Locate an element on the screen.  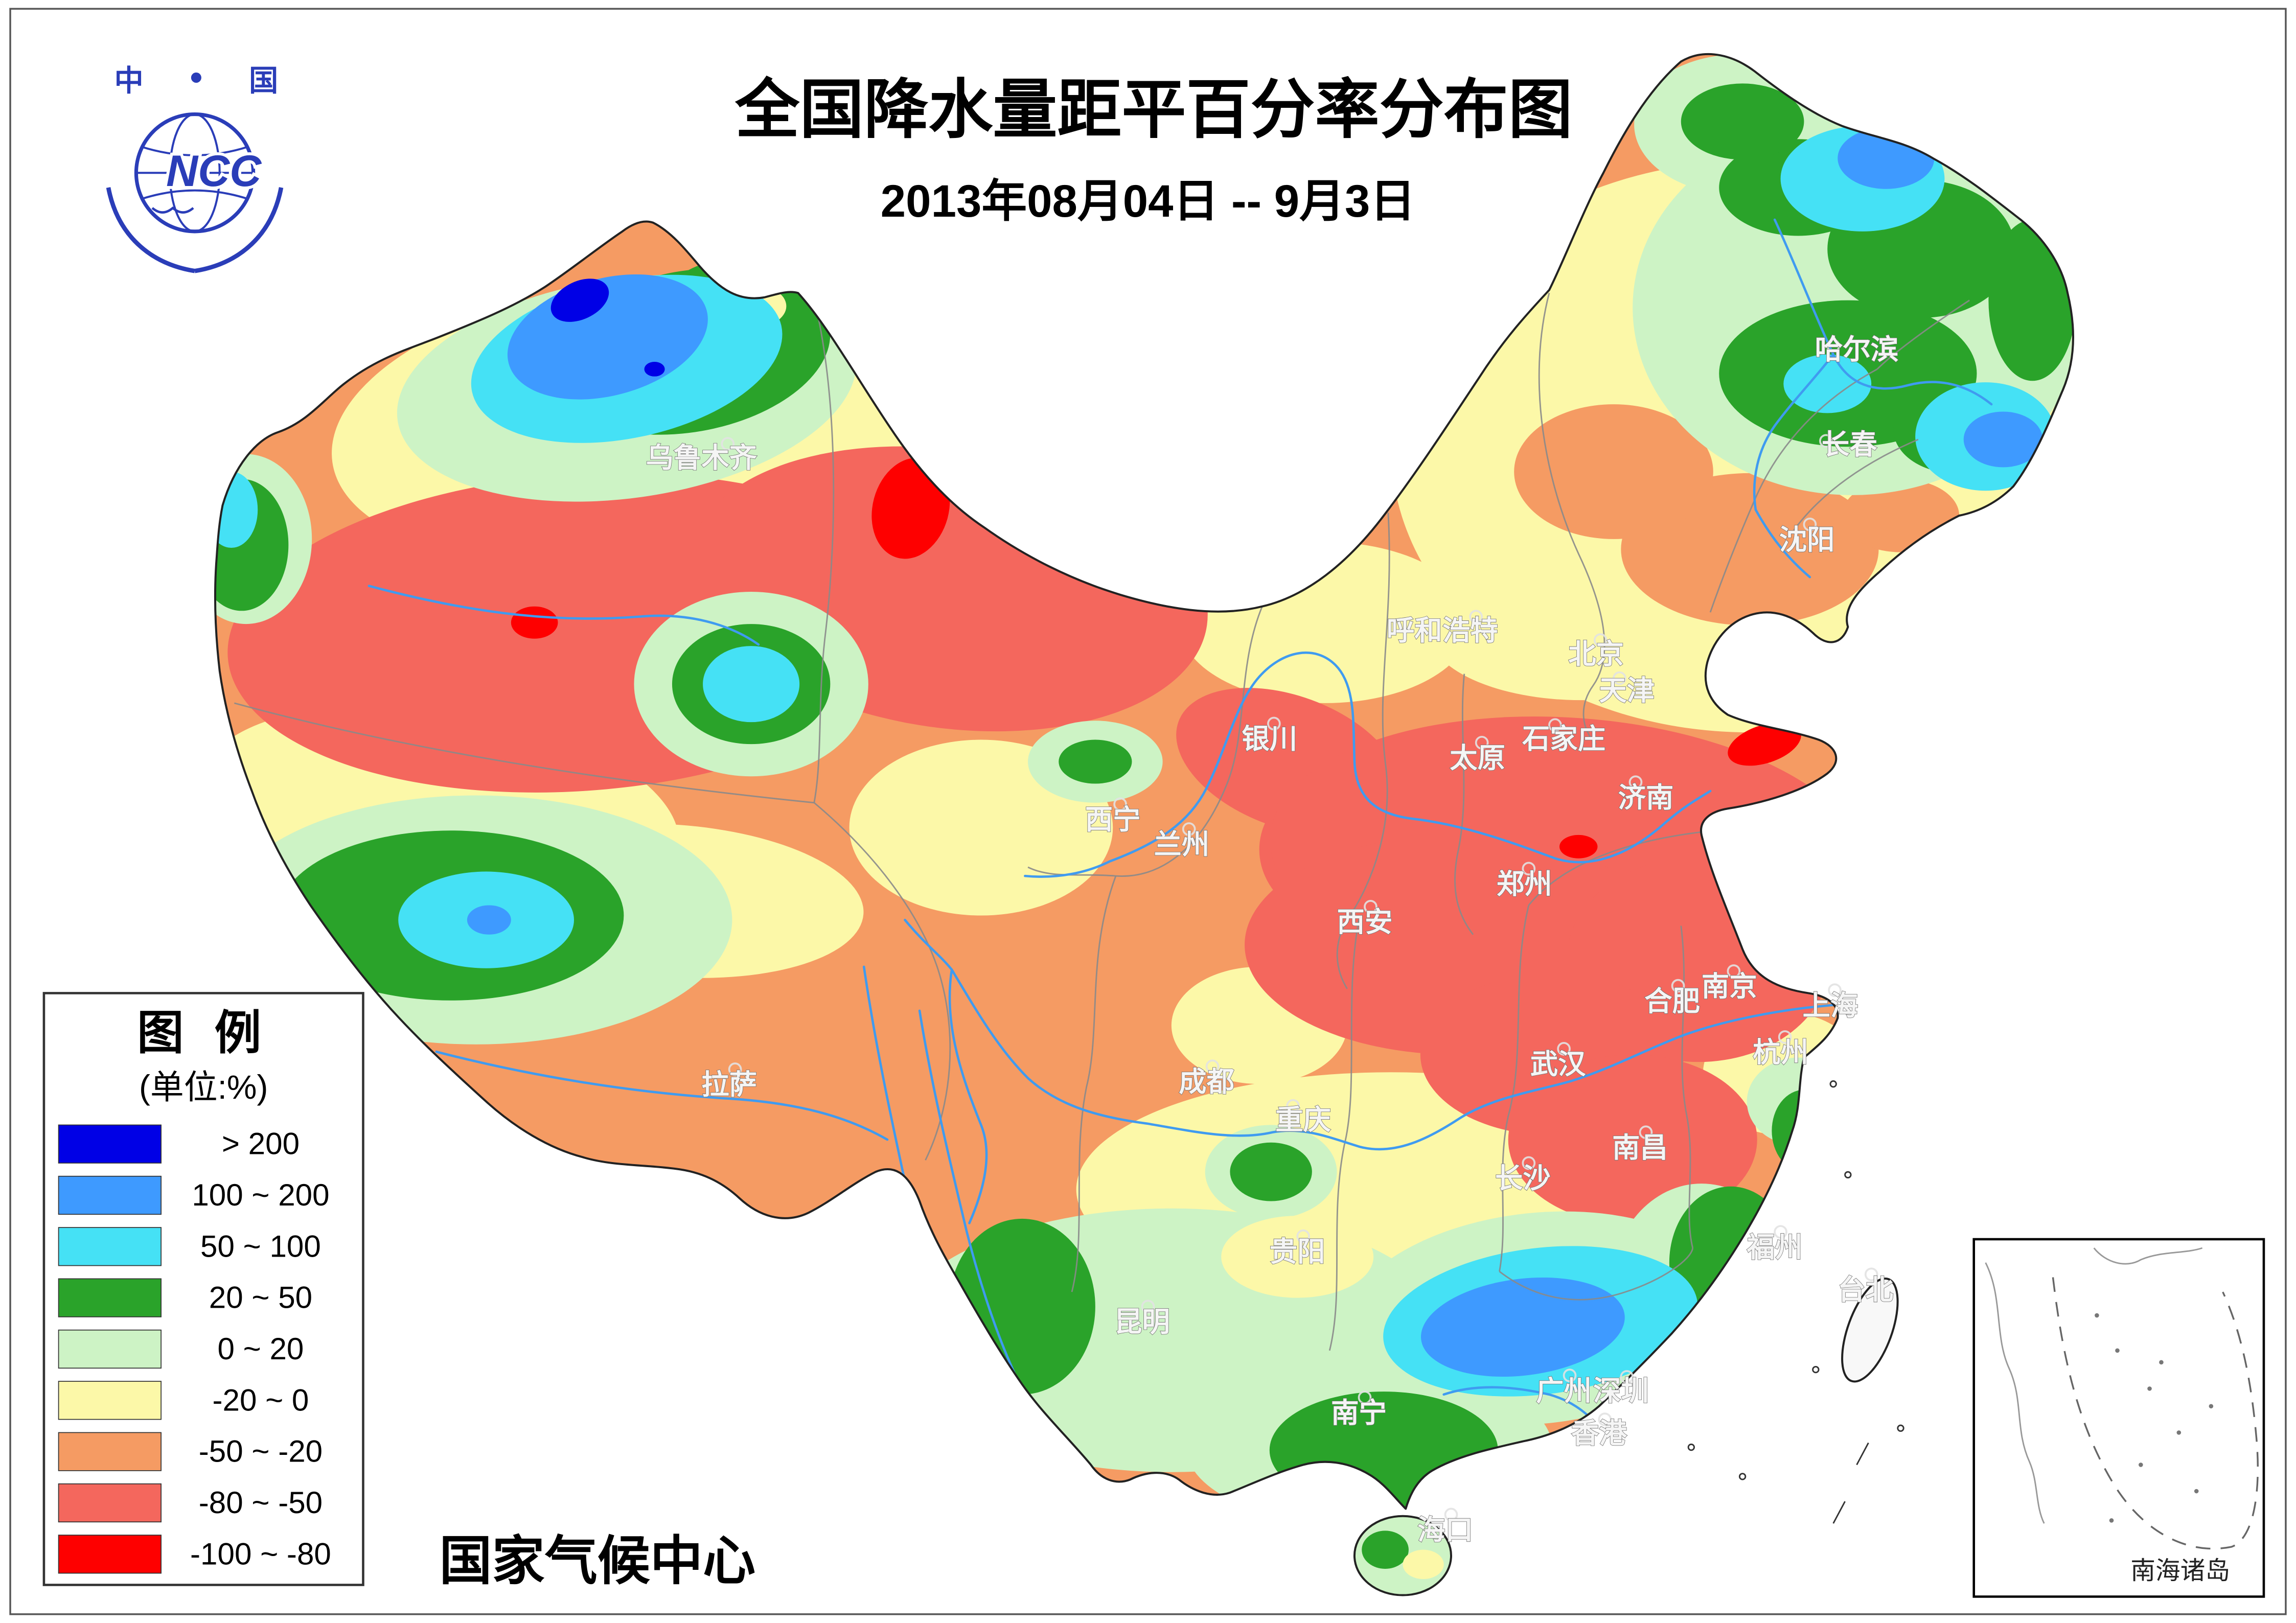
city-guangzhou: 广州 is located at coordinates (1564, 1388).